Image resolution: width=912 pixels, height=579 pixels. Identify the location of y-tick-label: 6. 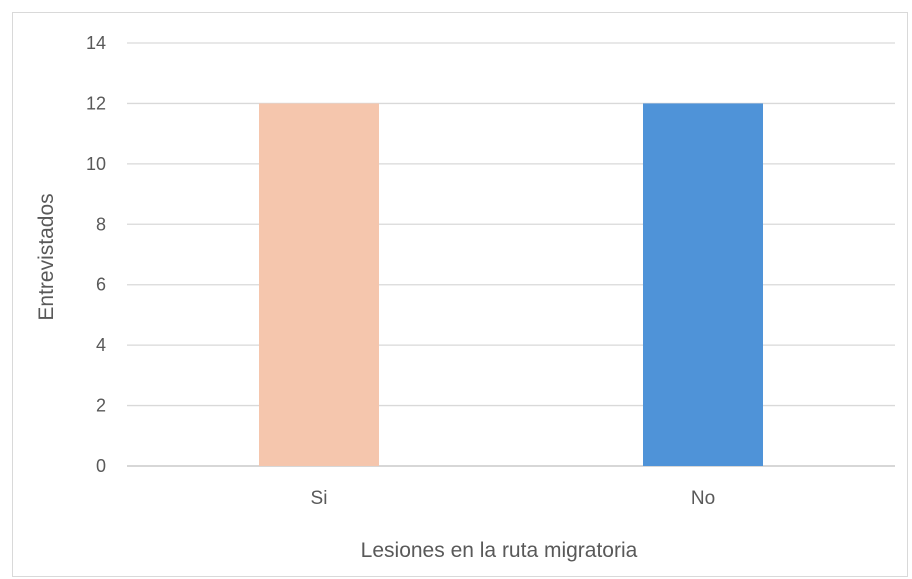
(101, 285).